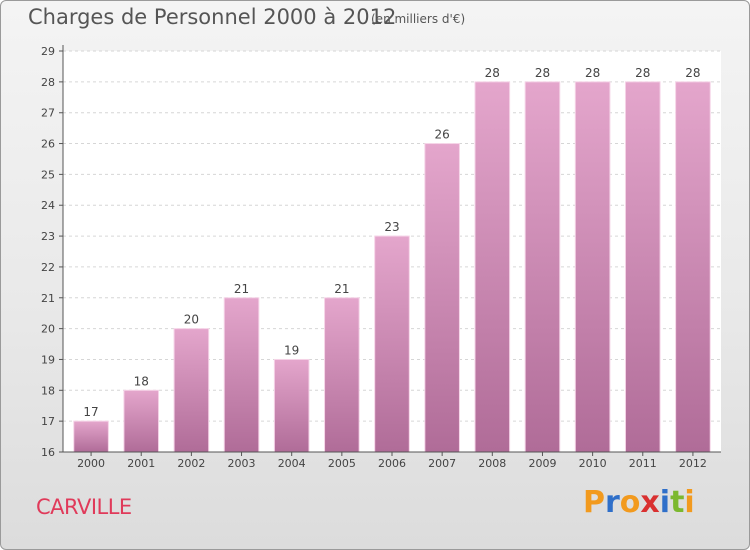 The width and height of the screenshot is (750, 550). Describe the element at coordinates (191, 463) in the screenshot. I see `x-tick-label: 2002` at that location.